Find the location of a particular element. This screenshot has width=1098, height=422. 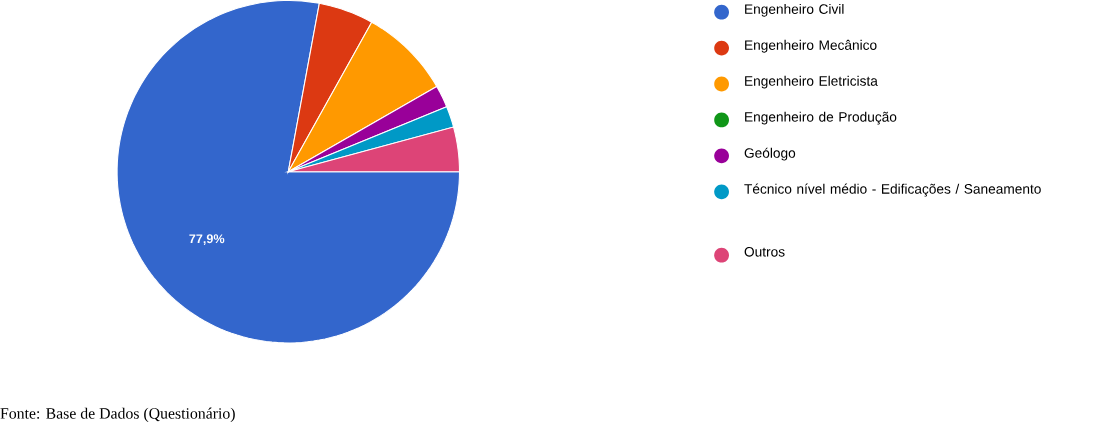

legend-label: Outros is located at coordinates (764, 251).